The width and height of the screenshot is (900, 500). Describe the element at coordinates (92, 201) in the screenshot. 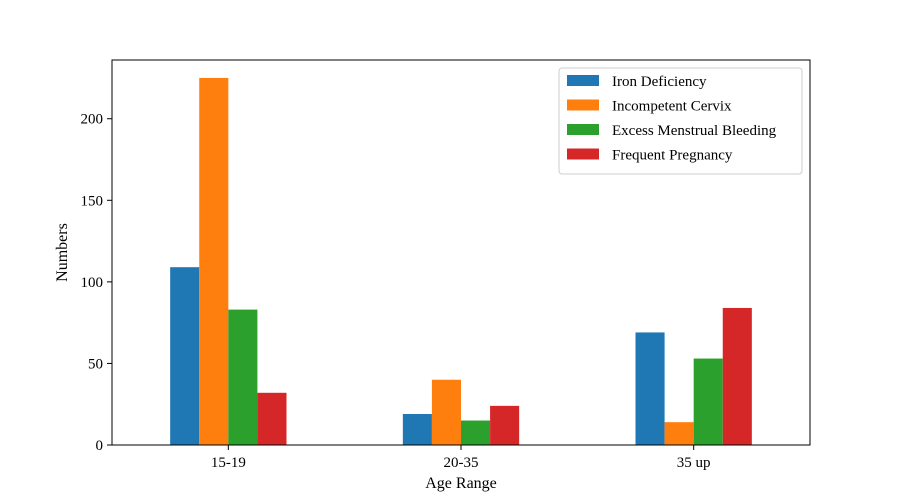

I see `y-tick-label: 150` at that location.